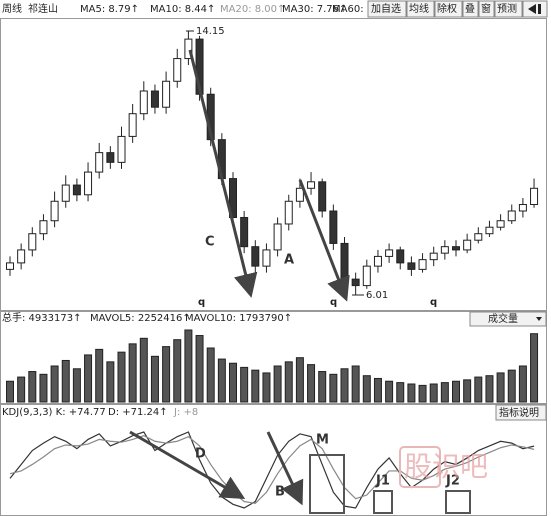  I want to click on kdj-line, so click(272, 470).